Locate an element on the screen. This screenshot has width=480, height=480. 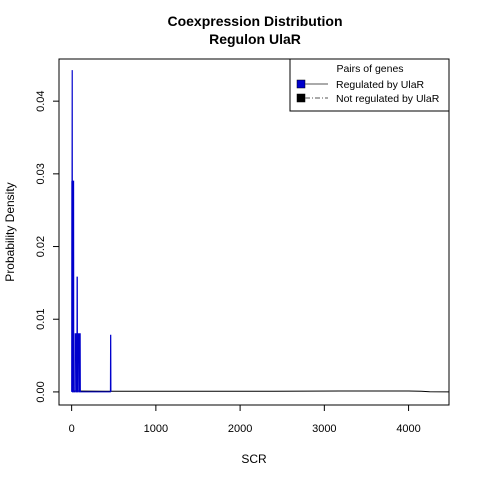
x-tick-label: 0 is located at coordinates (72, 429).